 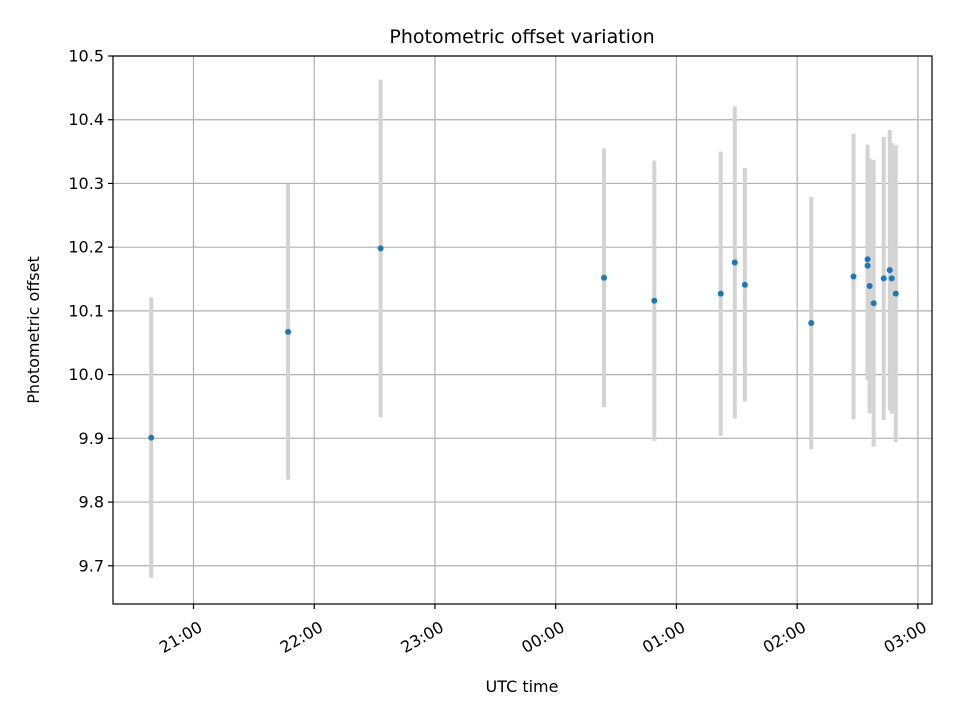 What do you see at coordinates (86, 247) in the screenshot?
I see `y-tick-label: 10.2` at bounding box center [86, 247].